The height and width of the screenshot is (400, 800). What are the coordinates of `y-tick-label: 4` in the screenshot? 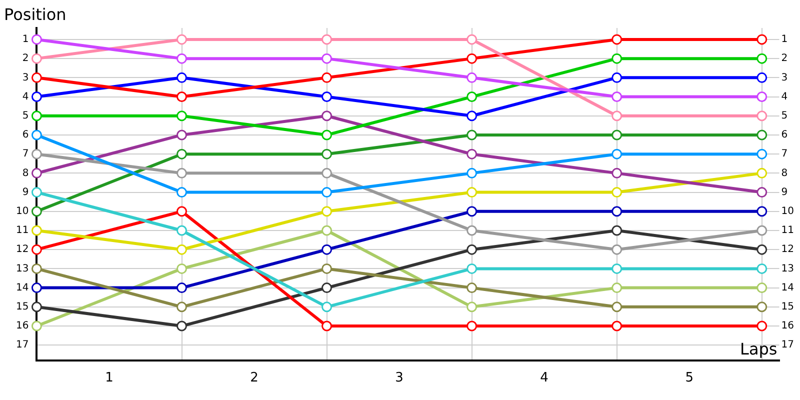 It's located at (25, 96).